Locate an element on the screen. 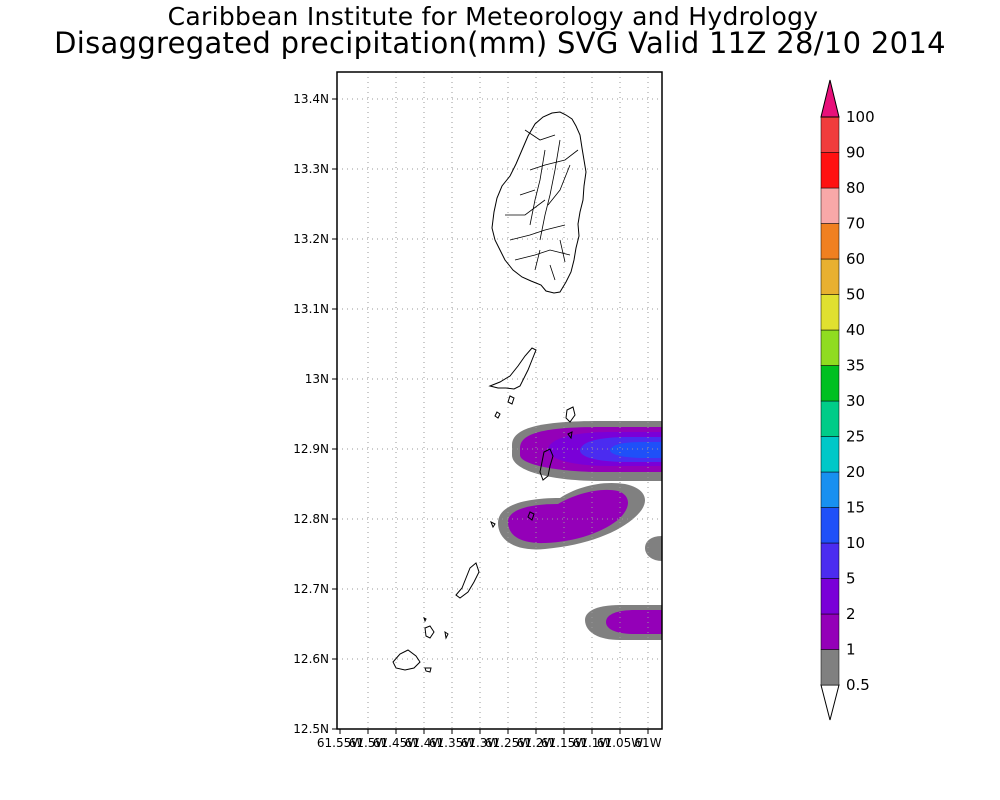 This screenshot has height=800, width=1000. lon-label: 61.55W is located at coordinates (340, 743).